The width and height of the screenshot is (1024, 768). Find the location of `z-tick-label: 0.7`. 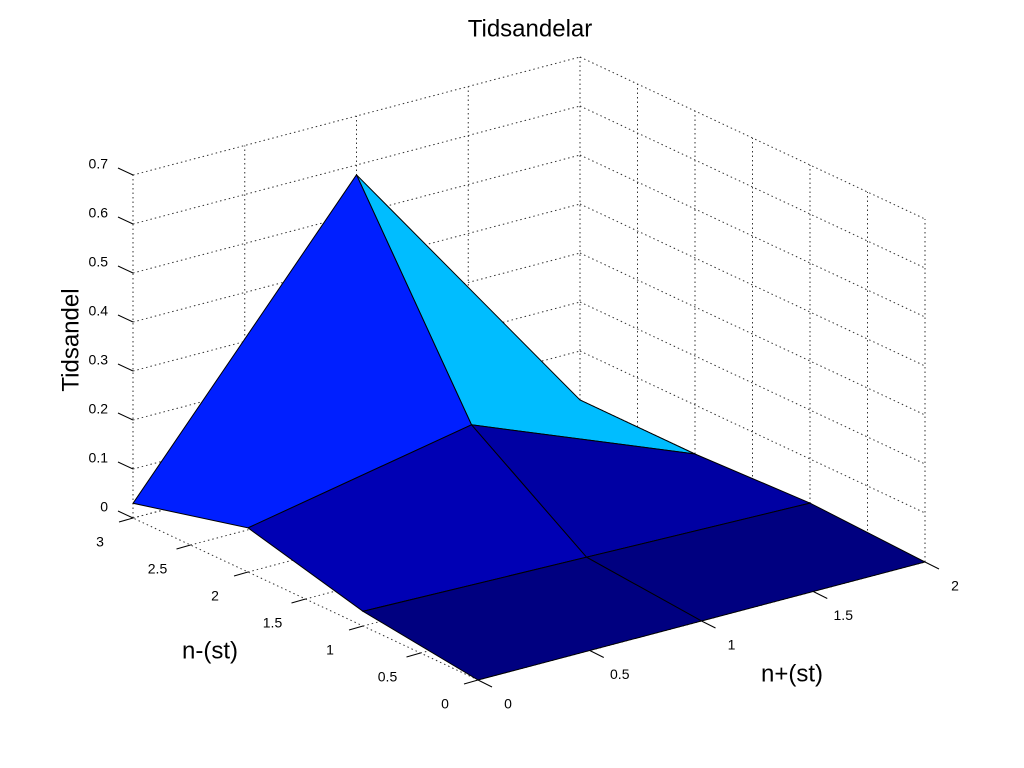

z-tick-label: 0.7 is located at coordinates (99, 164).